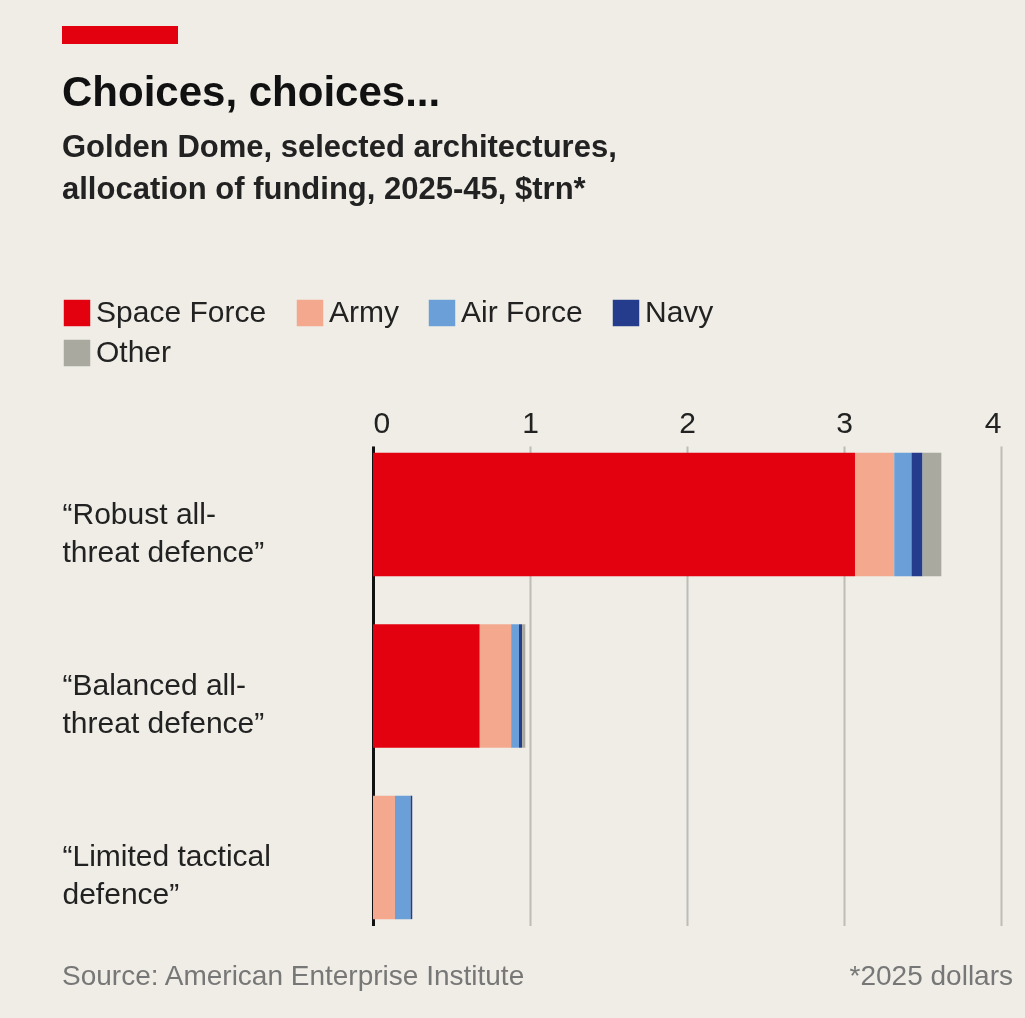  I want to click on source-note: Source: American Enterprise Institute, so click(293, 976).